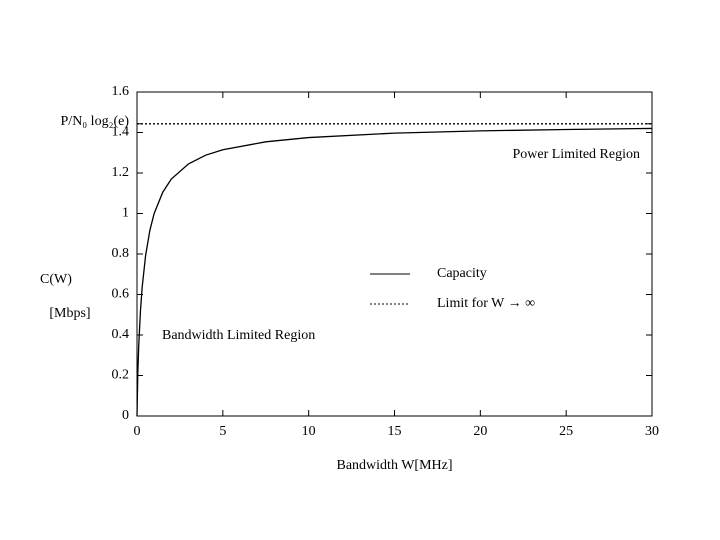  I want to click on x-tick-label: 5, so click(222, 431).